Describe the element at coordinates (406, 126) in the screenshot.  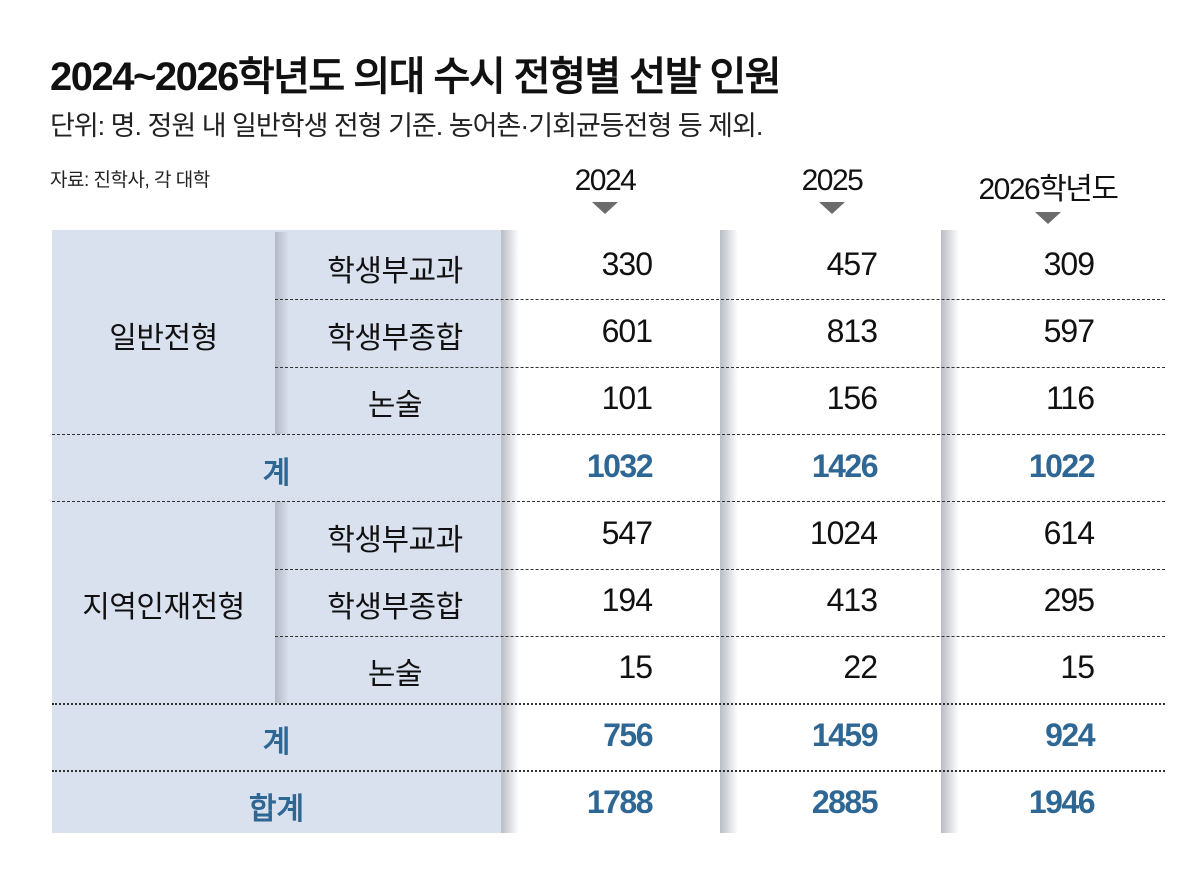
I see `chart-subtitle: 단위: 명. 정원 내 일반학생 전형 기준. 농어촌·기회균등전형 등 제외.` at that location.